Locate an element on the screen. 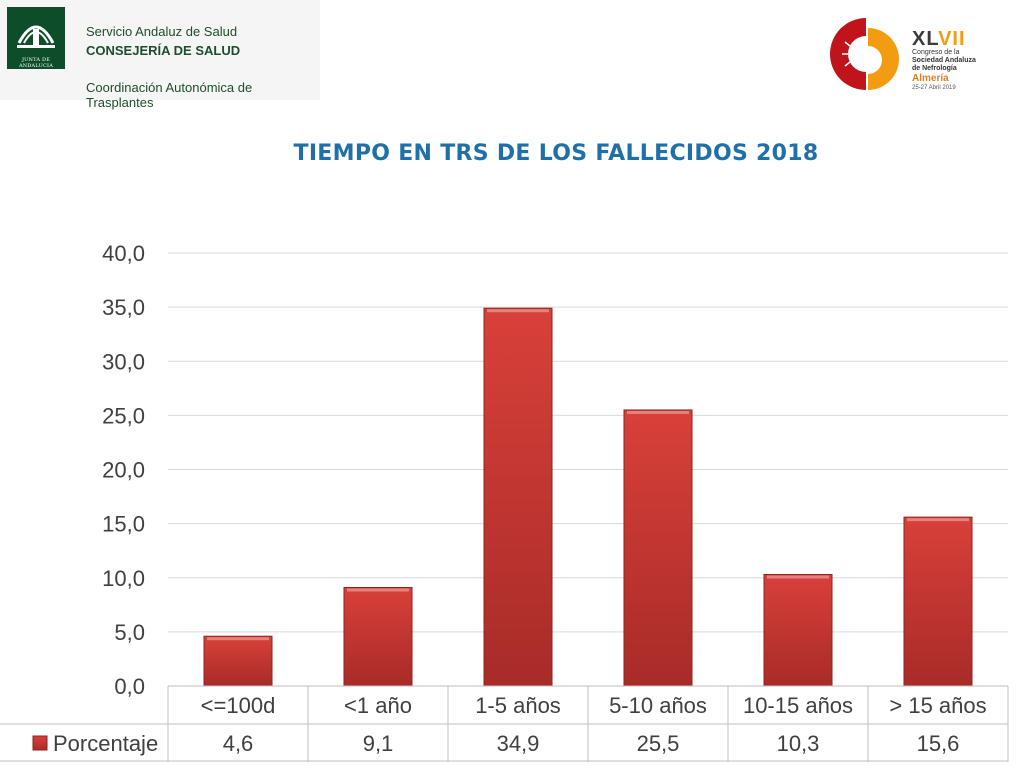  junta-emblem-icon is located at coordinates (36, 38).